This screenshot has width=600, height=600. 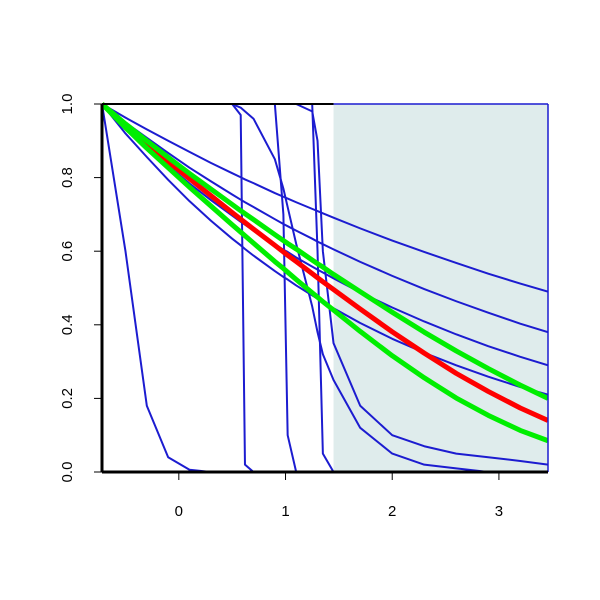 I want to click on y-tick-label: 0.6, so click(x=67, y=251).